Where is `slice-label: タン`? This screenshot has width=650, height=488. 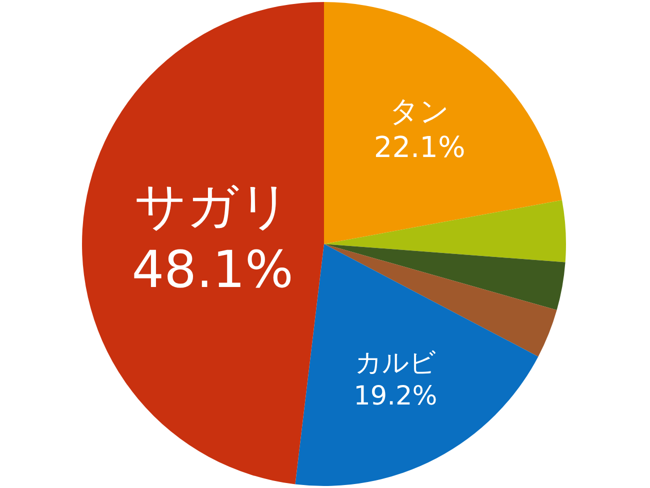
slice-label: タン is located at coordinates (420, 111).